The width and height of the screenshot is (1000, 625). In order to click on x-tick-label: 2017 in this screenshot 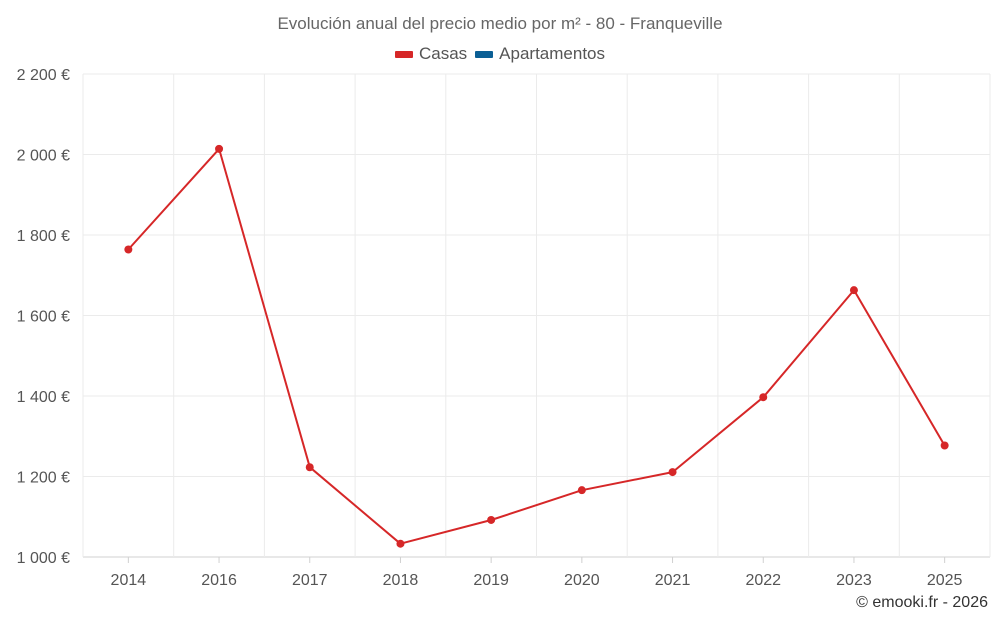, I will do `click(310, 580)`.